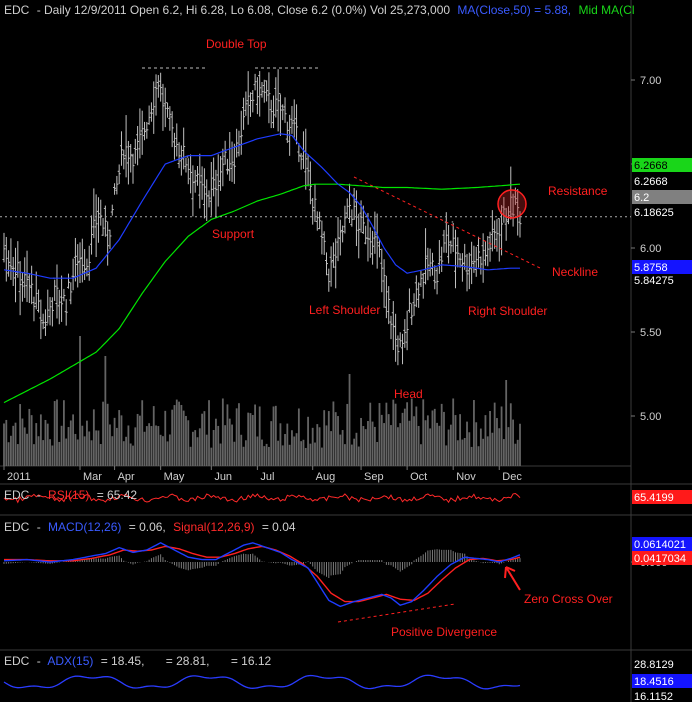 Image resolution: width=692 pixels, height=702 pixels. I want to click on plus-di-header-value: = 28.81,, so click(188, 661).